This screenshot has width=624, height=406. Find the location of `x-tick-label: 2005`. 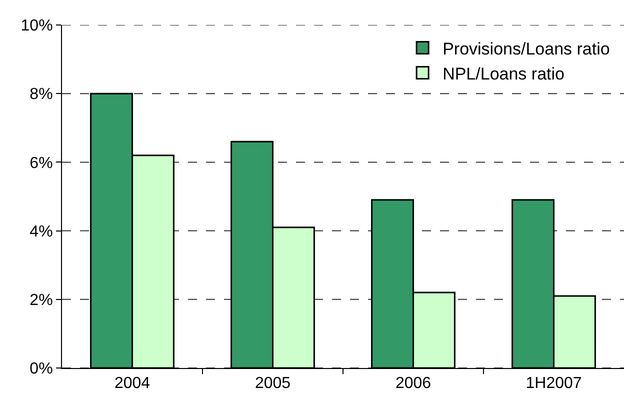

x-tick-label: 2005 is located at coordinates (272, 383).